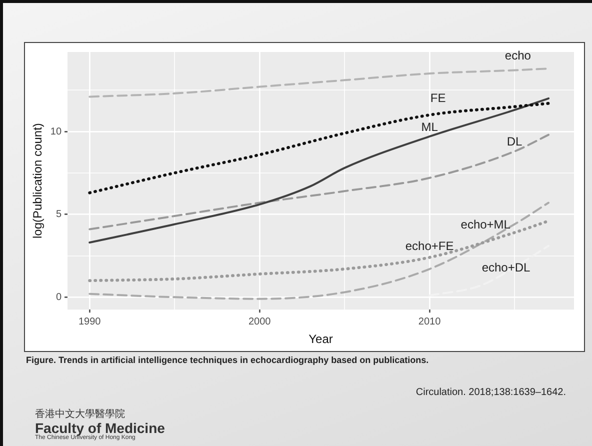 This screenshot has width=592, height=446. Describe the element at coordinates (320, 339) in the screenshot. I see `x-axis-title: Year` at that location.